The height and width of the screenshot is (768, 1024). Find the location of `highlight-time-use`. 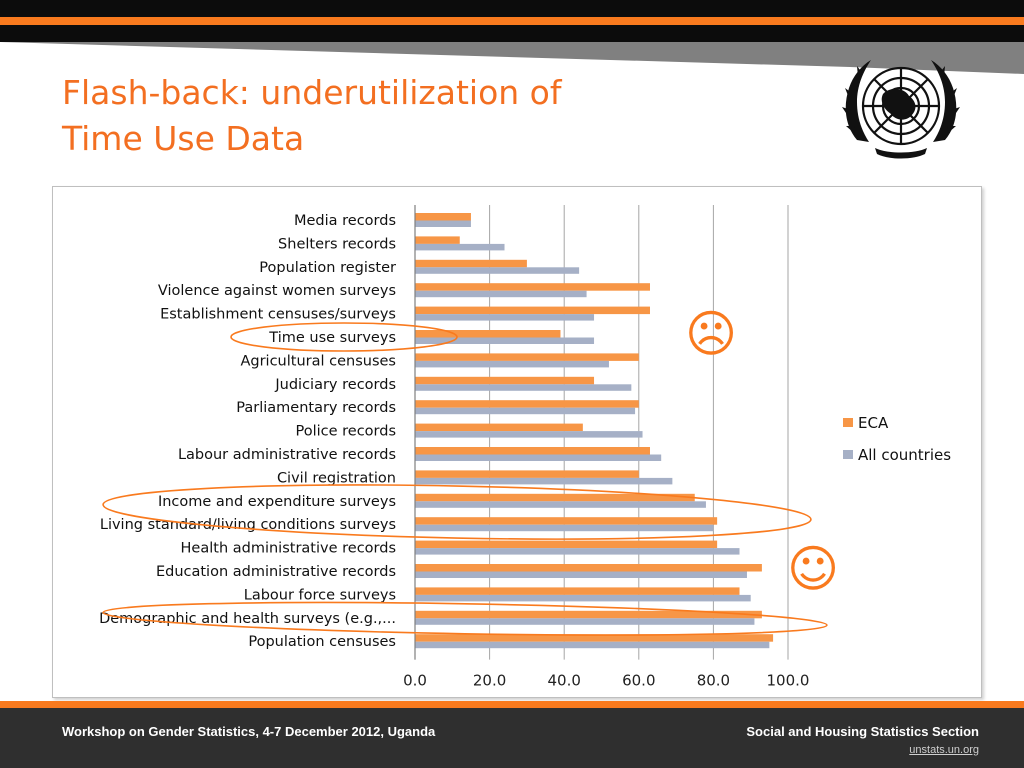

highlight-time-use is located at coordinates (344, 337).